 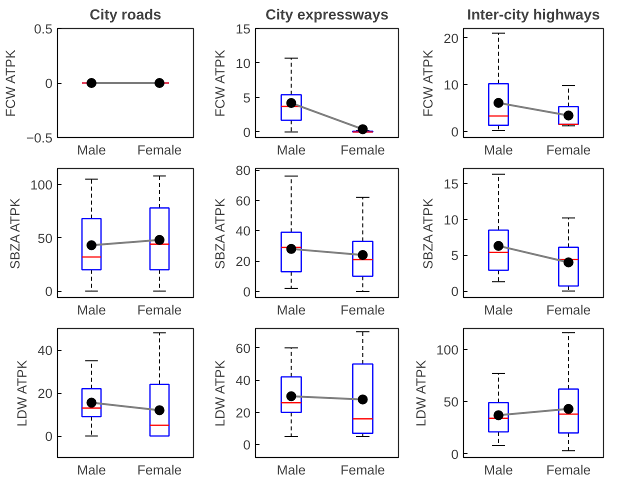 What do you see at coordinates (327, 16) in the screenshot?
I see `chart-title: City expressways` at bounding box center [327, 16].